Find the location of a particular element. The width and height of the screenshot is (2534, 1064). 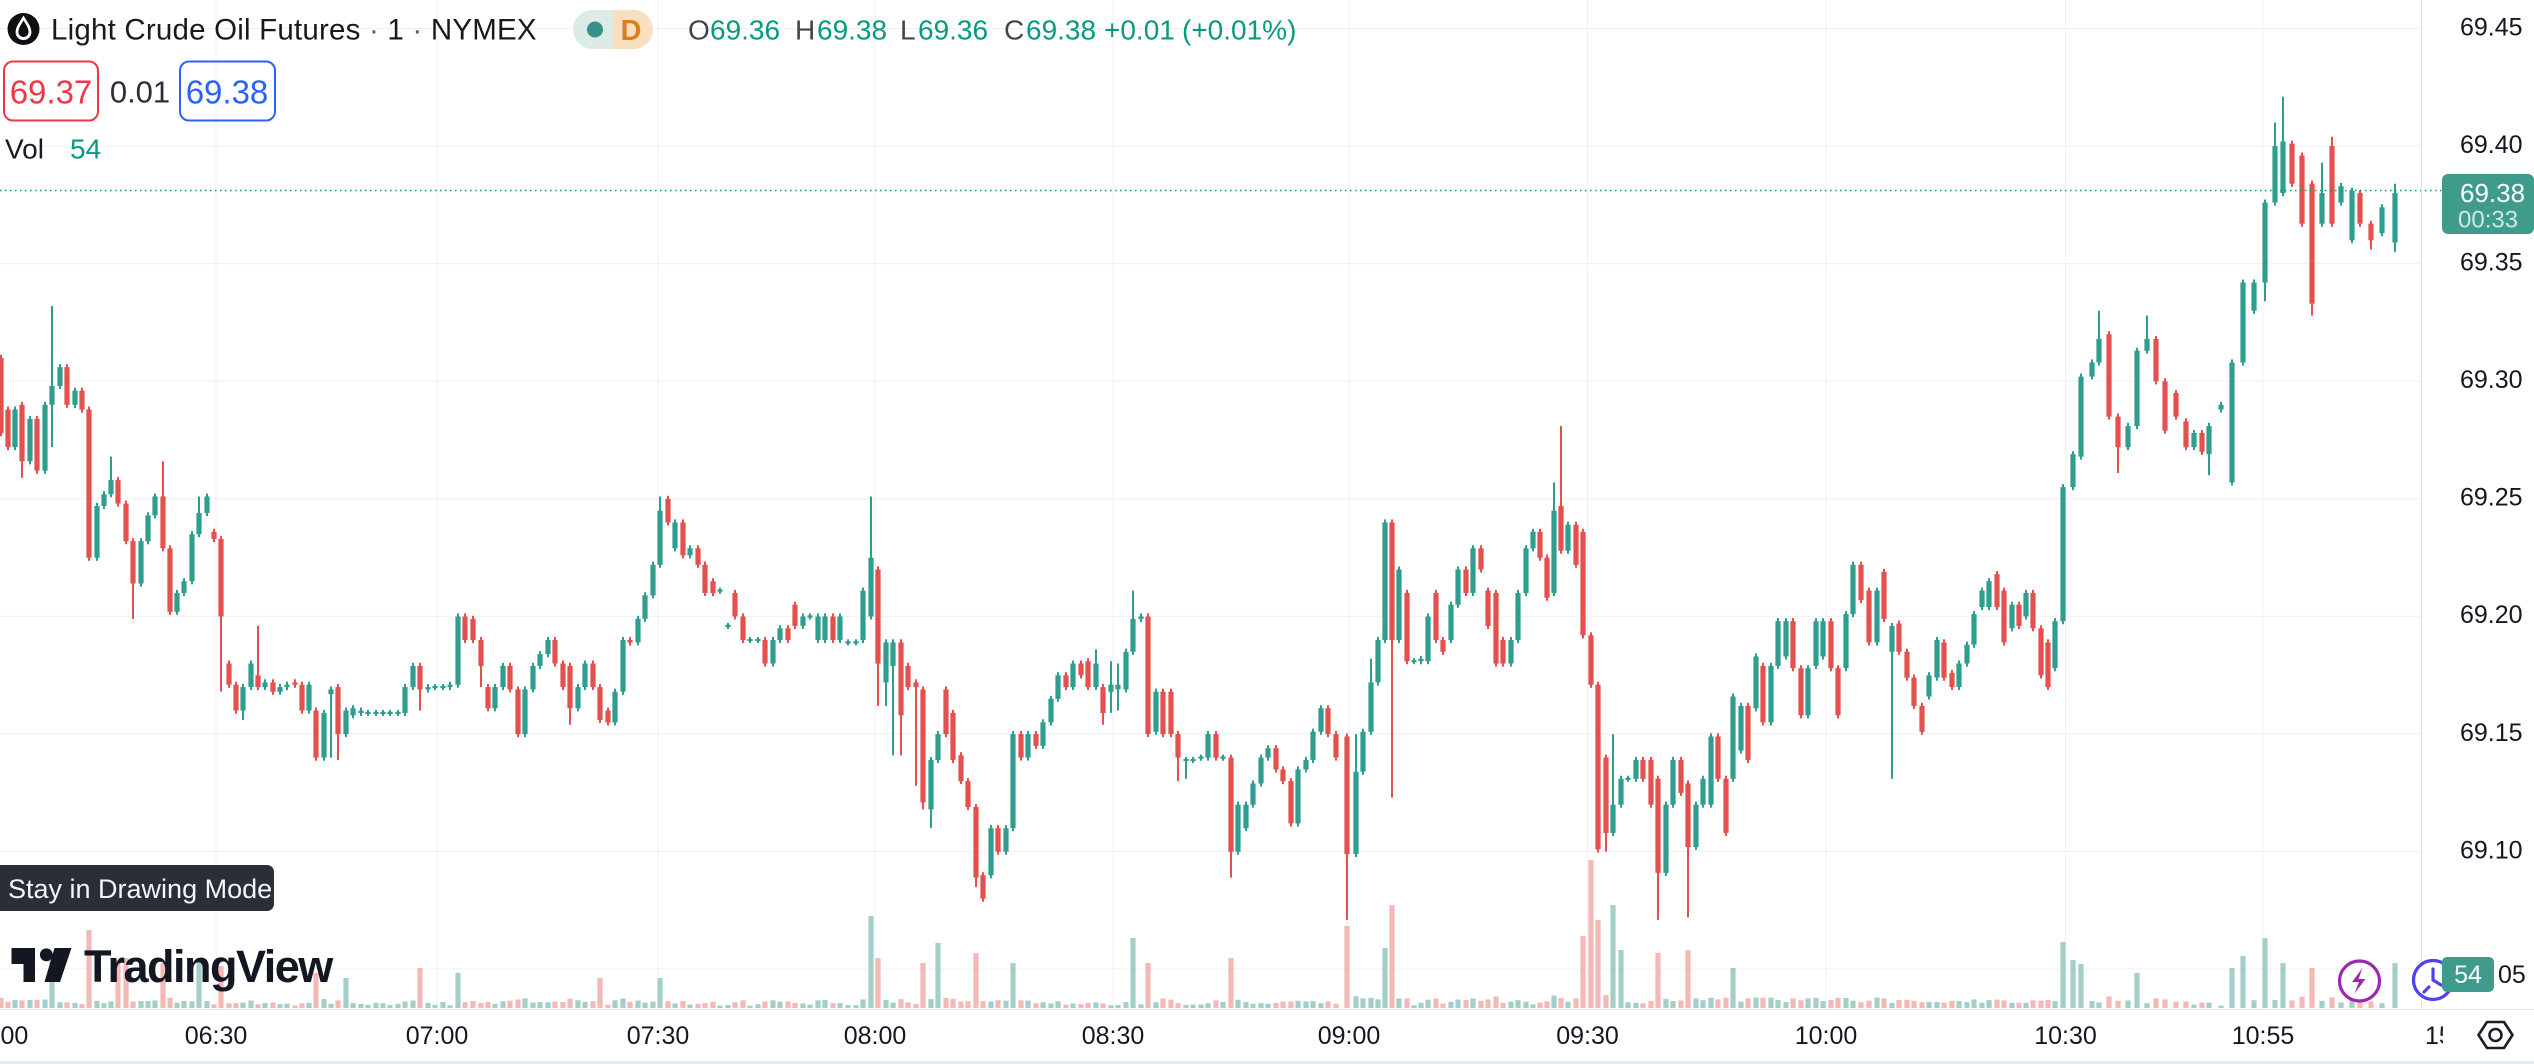

svg-text: 69.25 is located at coordinates (2491, 498).